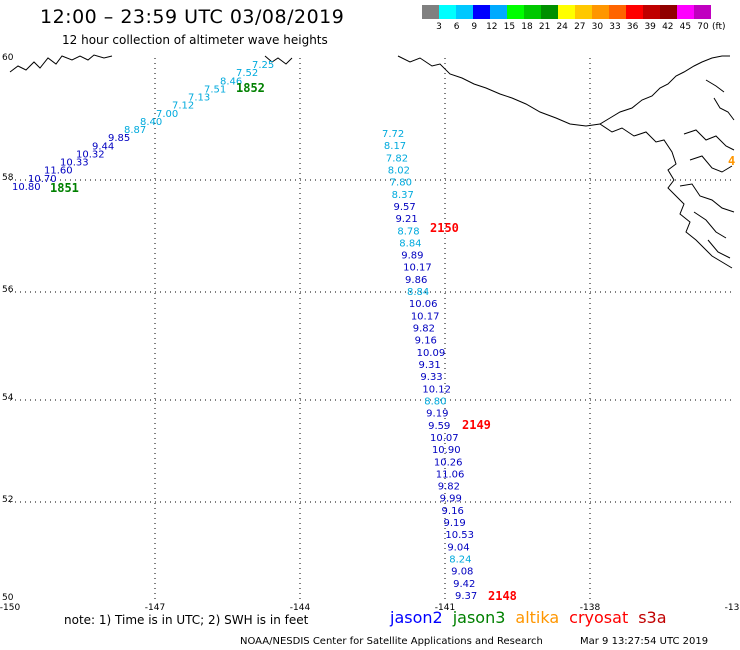 This screenshot has height=650, width=740. What do you see at coordinates (597, 27) in the screenshot?
I see `legend-label: 30` at bounding box center [597, 27].